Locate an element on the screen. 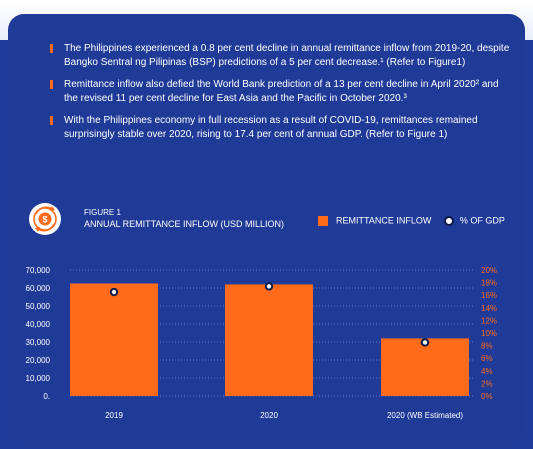 The width and height of the screenshot is (533, 449). x-tick-label: 2020 is located at coordinates (269, 415).